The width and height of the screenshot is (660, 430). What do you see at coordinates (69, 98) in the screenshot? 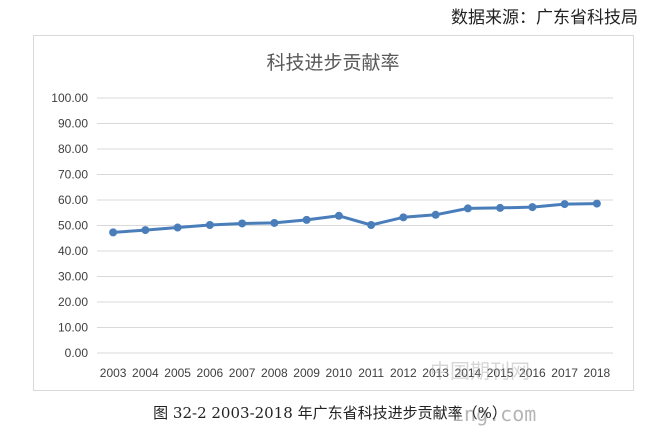
I see `y-tick-label: 100.00` at bounding box center [69, 98].